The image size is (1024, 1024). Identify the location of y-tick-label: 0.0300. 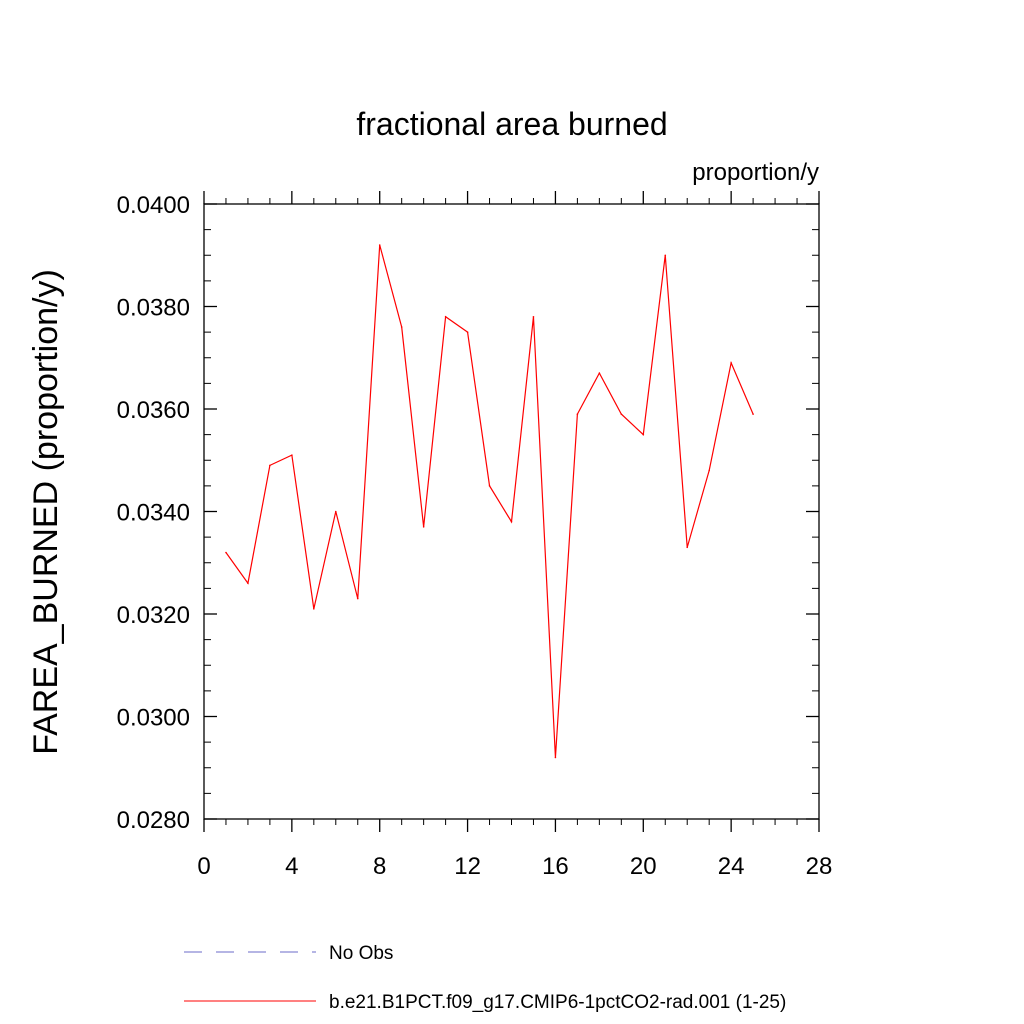
(153, 718).